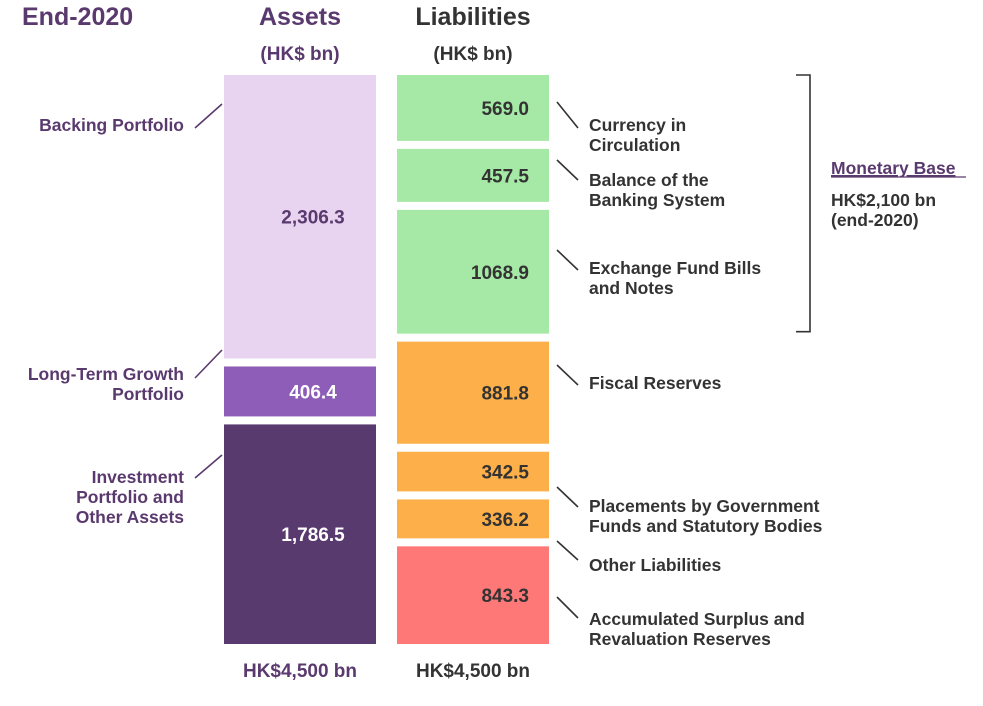 This screenshot has width=983, height=706. I want to click on asset-label-1-0: Long-Term Growth, so click(106, 374).